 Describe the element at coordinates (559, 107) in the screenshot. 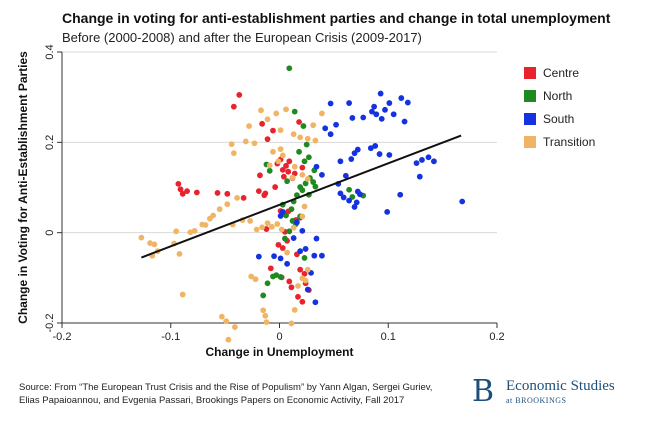

I see `legend: Centre North South Transition` at that location.